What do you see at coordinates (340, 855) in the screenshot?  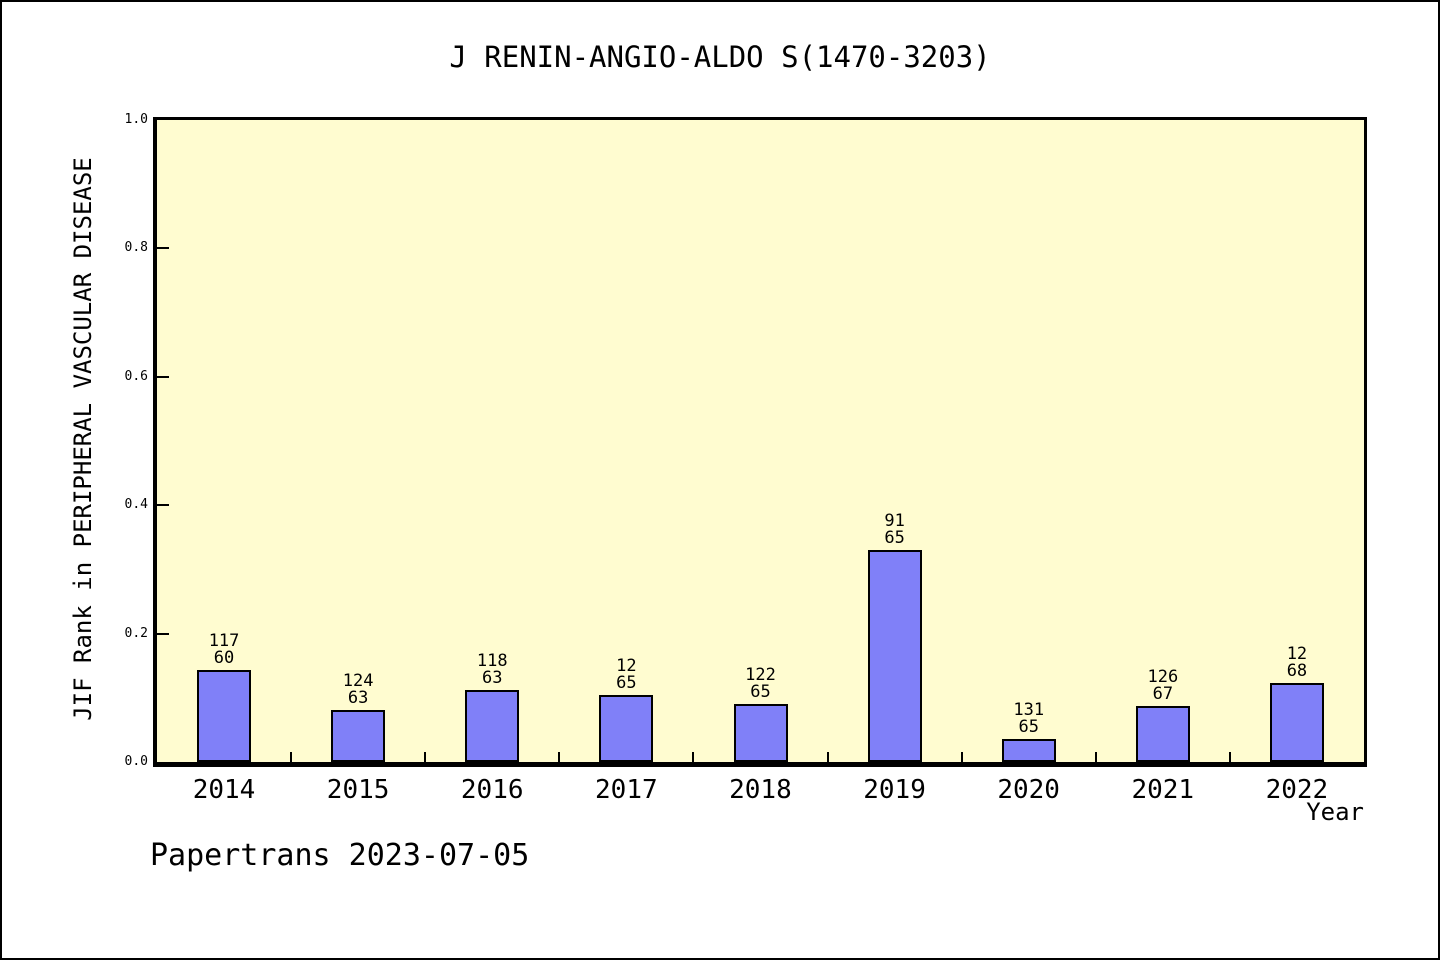 I see `footer-watermark: Papertrans 2023-07-05` at bounding box center [340, 855].